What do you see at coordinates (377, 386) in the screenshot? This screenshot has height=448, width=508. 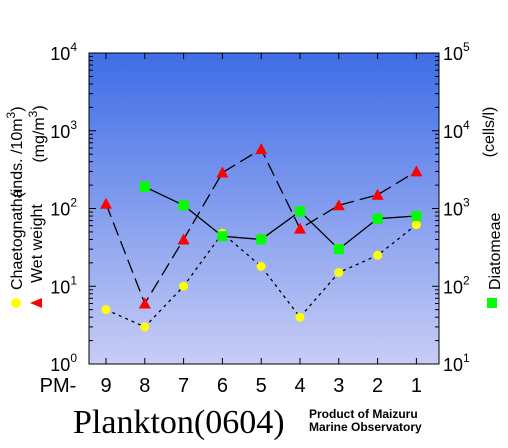 I see `x-tick-label: 2` at bounding box center [377, 386].